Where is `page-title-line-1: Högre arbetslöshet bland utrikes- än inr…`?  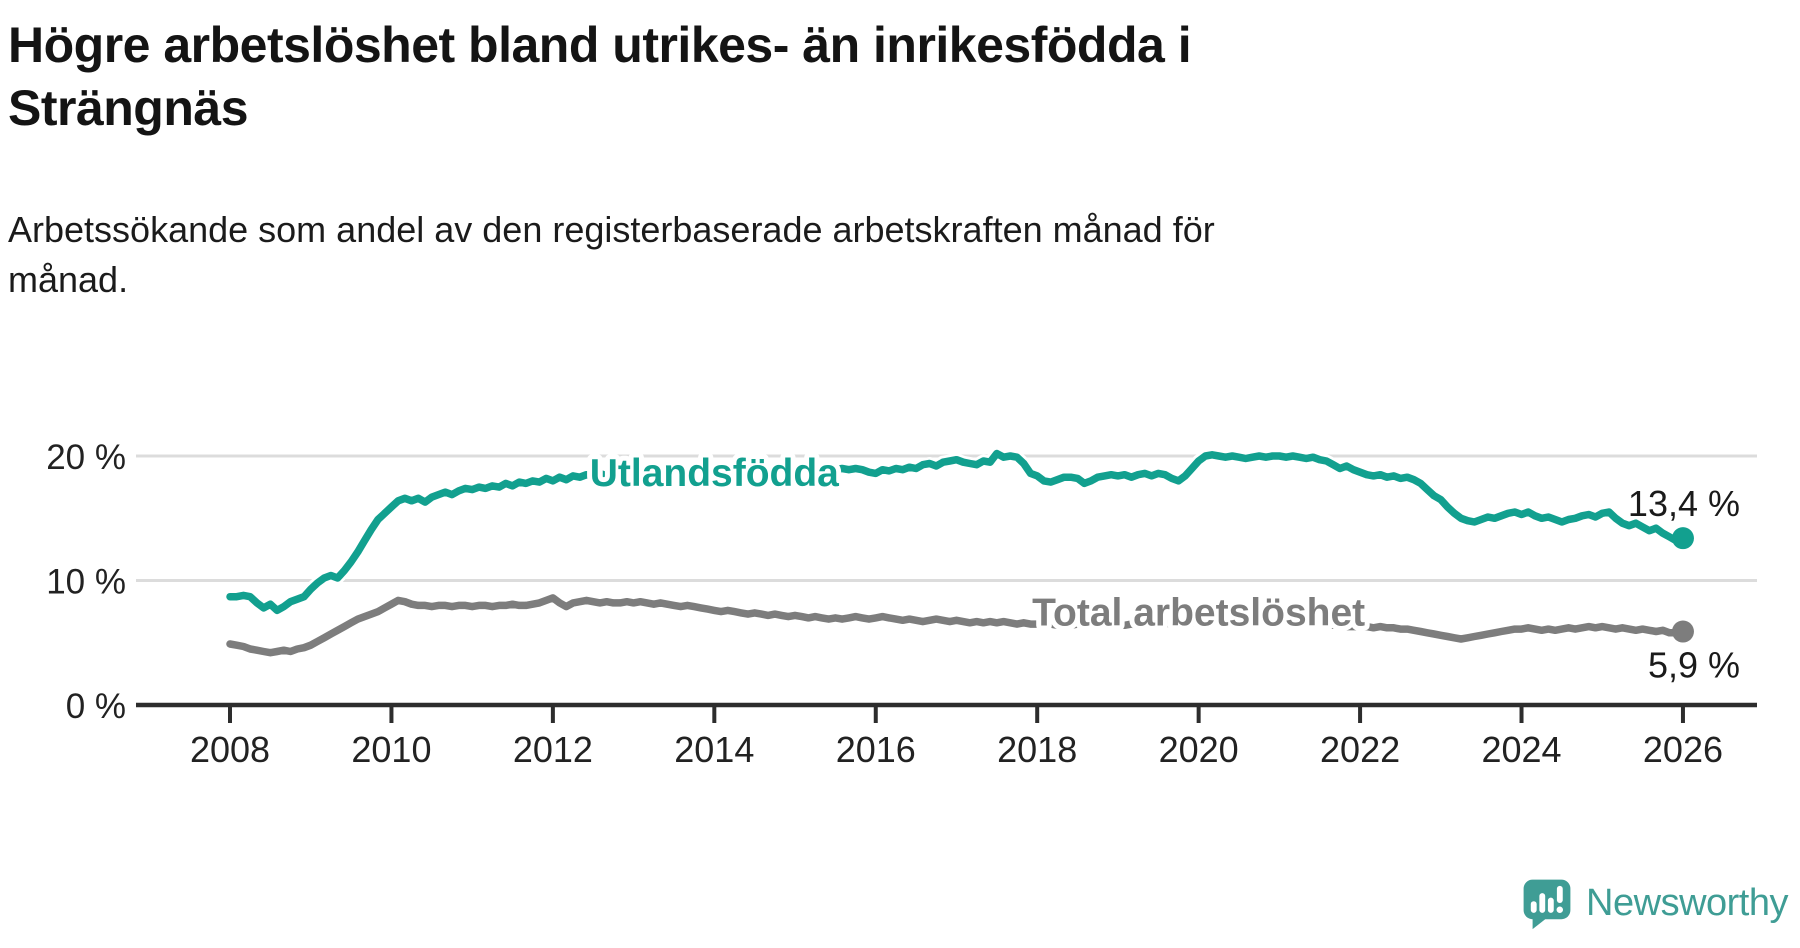 page-title-line-1: Högre arbetslöshet bland utrikes- än inr… is located at coordinates (600, 45).